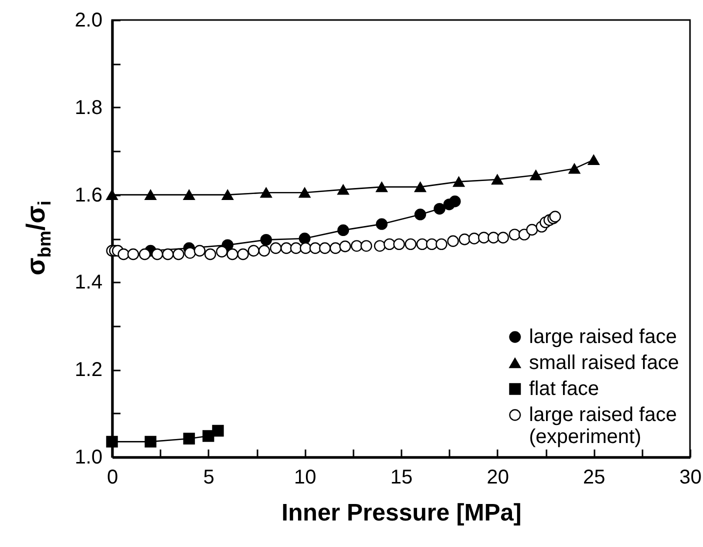  What do you see at coordinates (305, 477) in the screenshot?
I see `x-tick-label: 10` at bounding box center [305, 477].